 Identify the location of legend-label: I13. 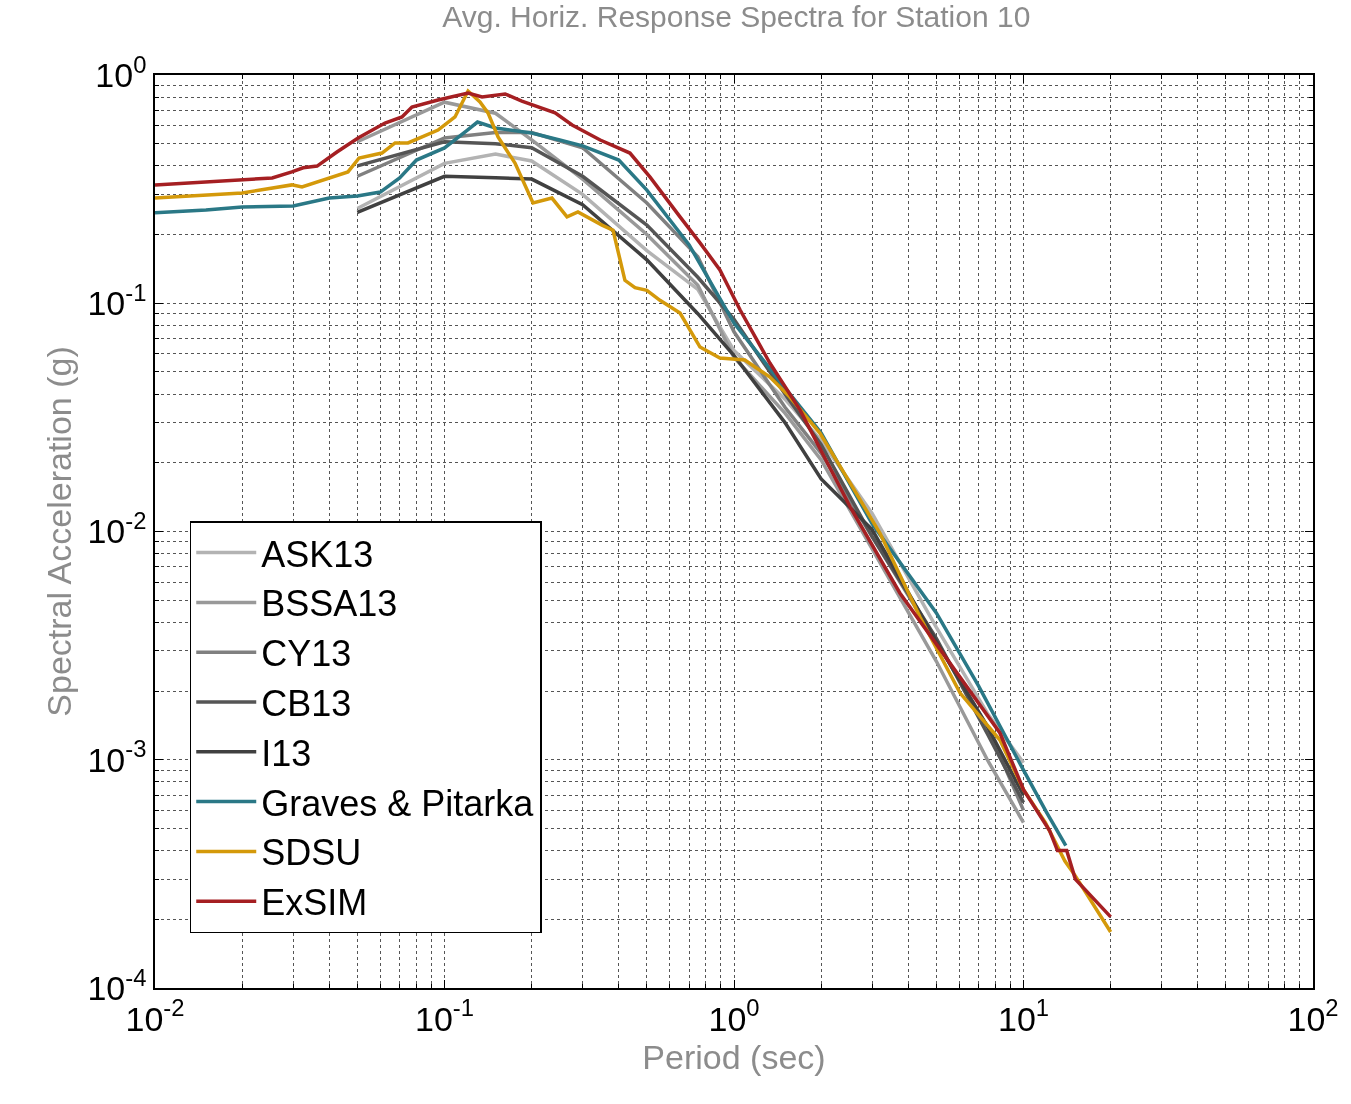
(286, 753).